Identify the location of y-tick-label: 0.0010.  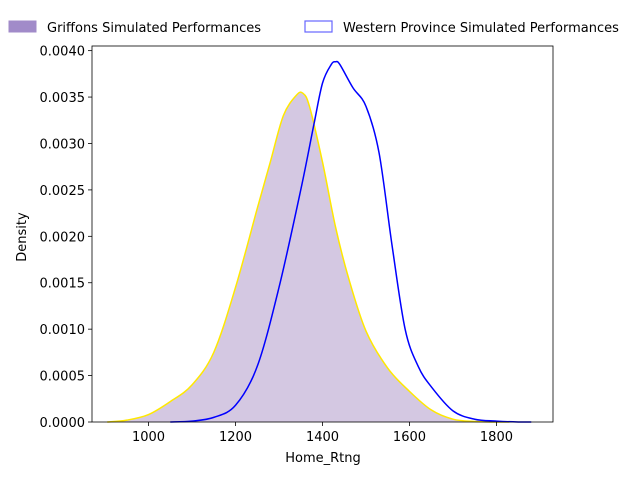
(63, 330).